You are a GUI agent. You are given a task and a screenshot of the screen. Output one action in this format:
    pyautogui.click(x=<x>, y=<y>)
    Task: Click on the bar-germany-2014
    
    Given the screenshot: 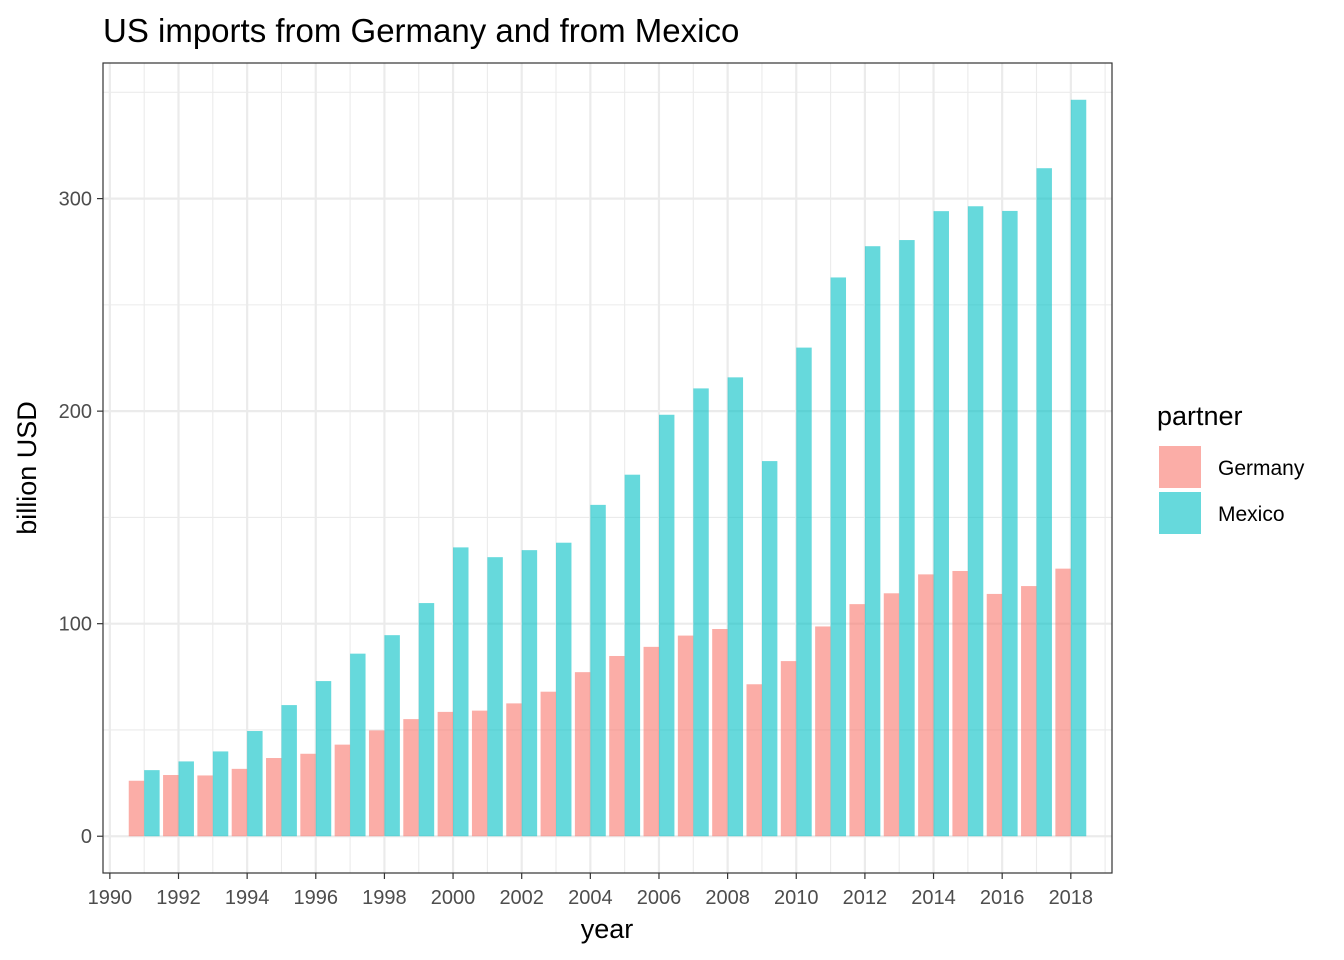 What is the action you would take?
    pyautogui.click(x=926, y=705)
    